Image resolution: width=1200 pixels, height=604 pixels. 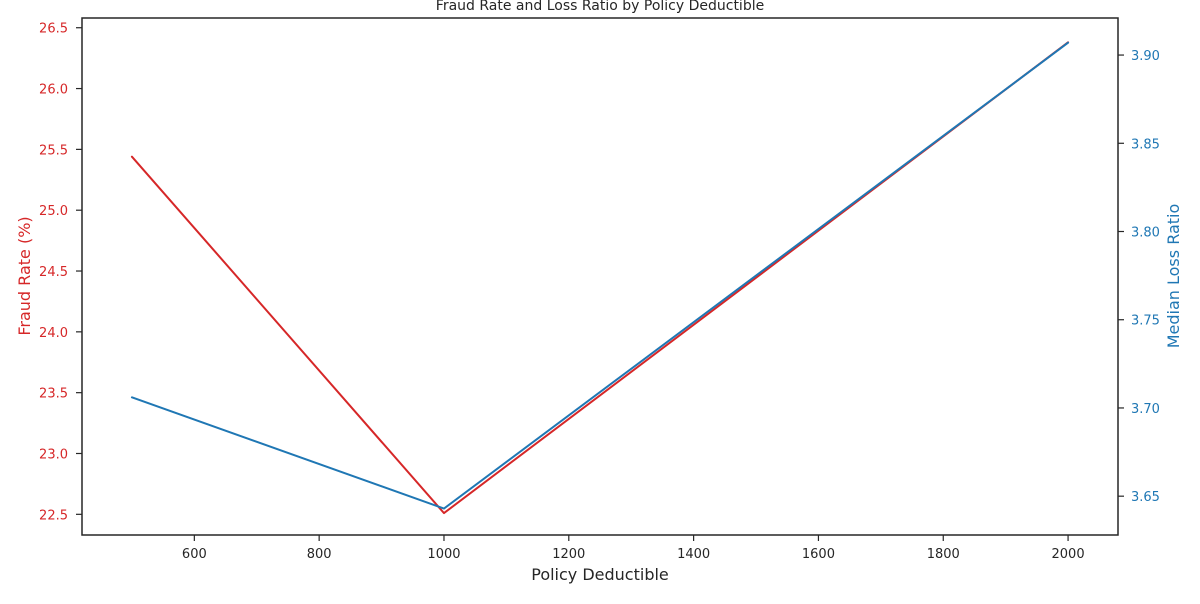 I want to click on right-y-tick-label: 3.65, so click(x=1145, y=497).